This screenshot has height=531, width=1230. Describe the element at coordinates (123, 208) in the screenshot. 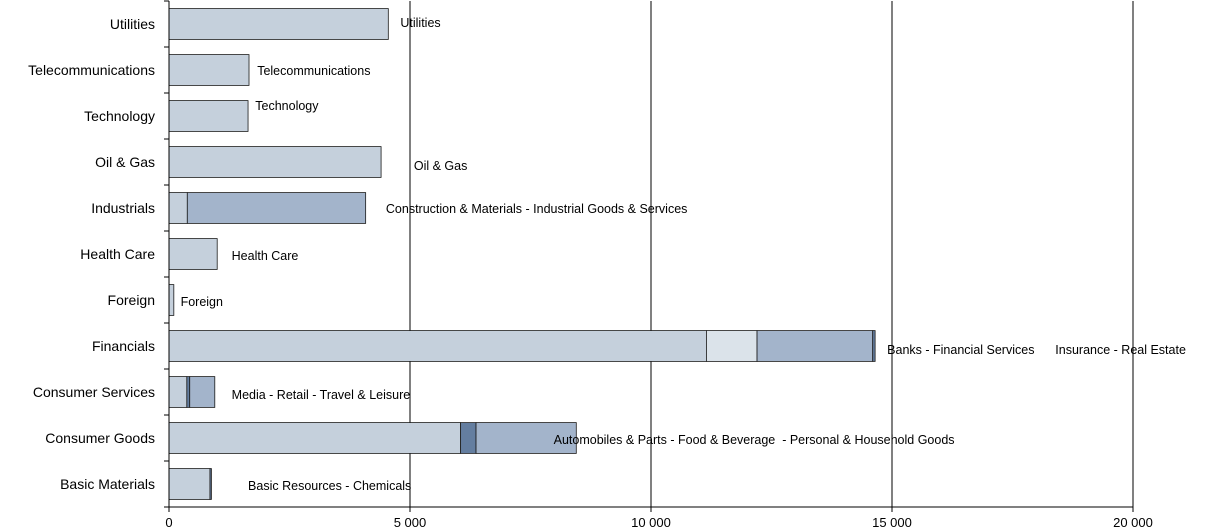

I see `category-label-industrials: Industrials` at that location.